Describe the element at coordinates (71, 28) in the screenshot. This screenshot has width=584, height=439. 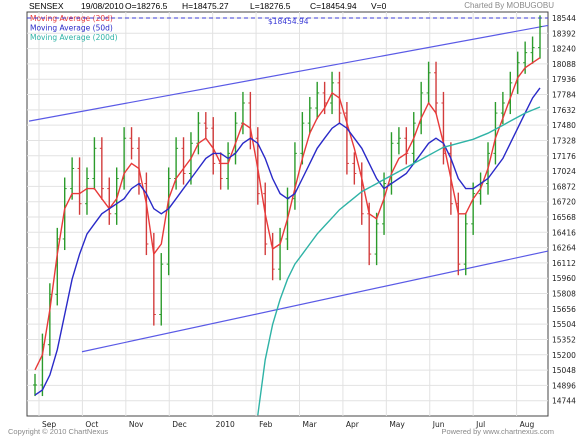
I see `legend-entry: Moving Average (50d)` at that location.